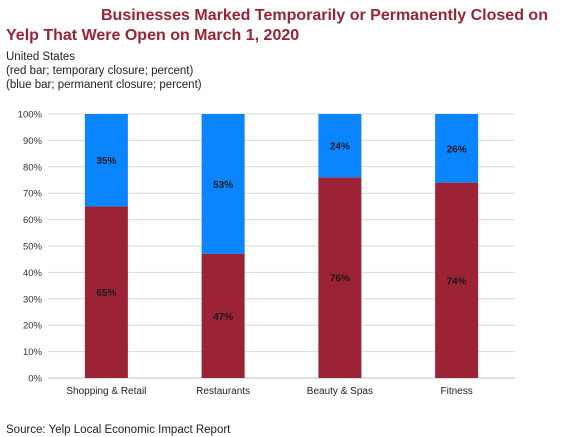 The width and height of the screenshot is (583, 437). Describe the element at coordinates (33, 326) in the screenshot. I see `y-tick-label: 20%` at that location.